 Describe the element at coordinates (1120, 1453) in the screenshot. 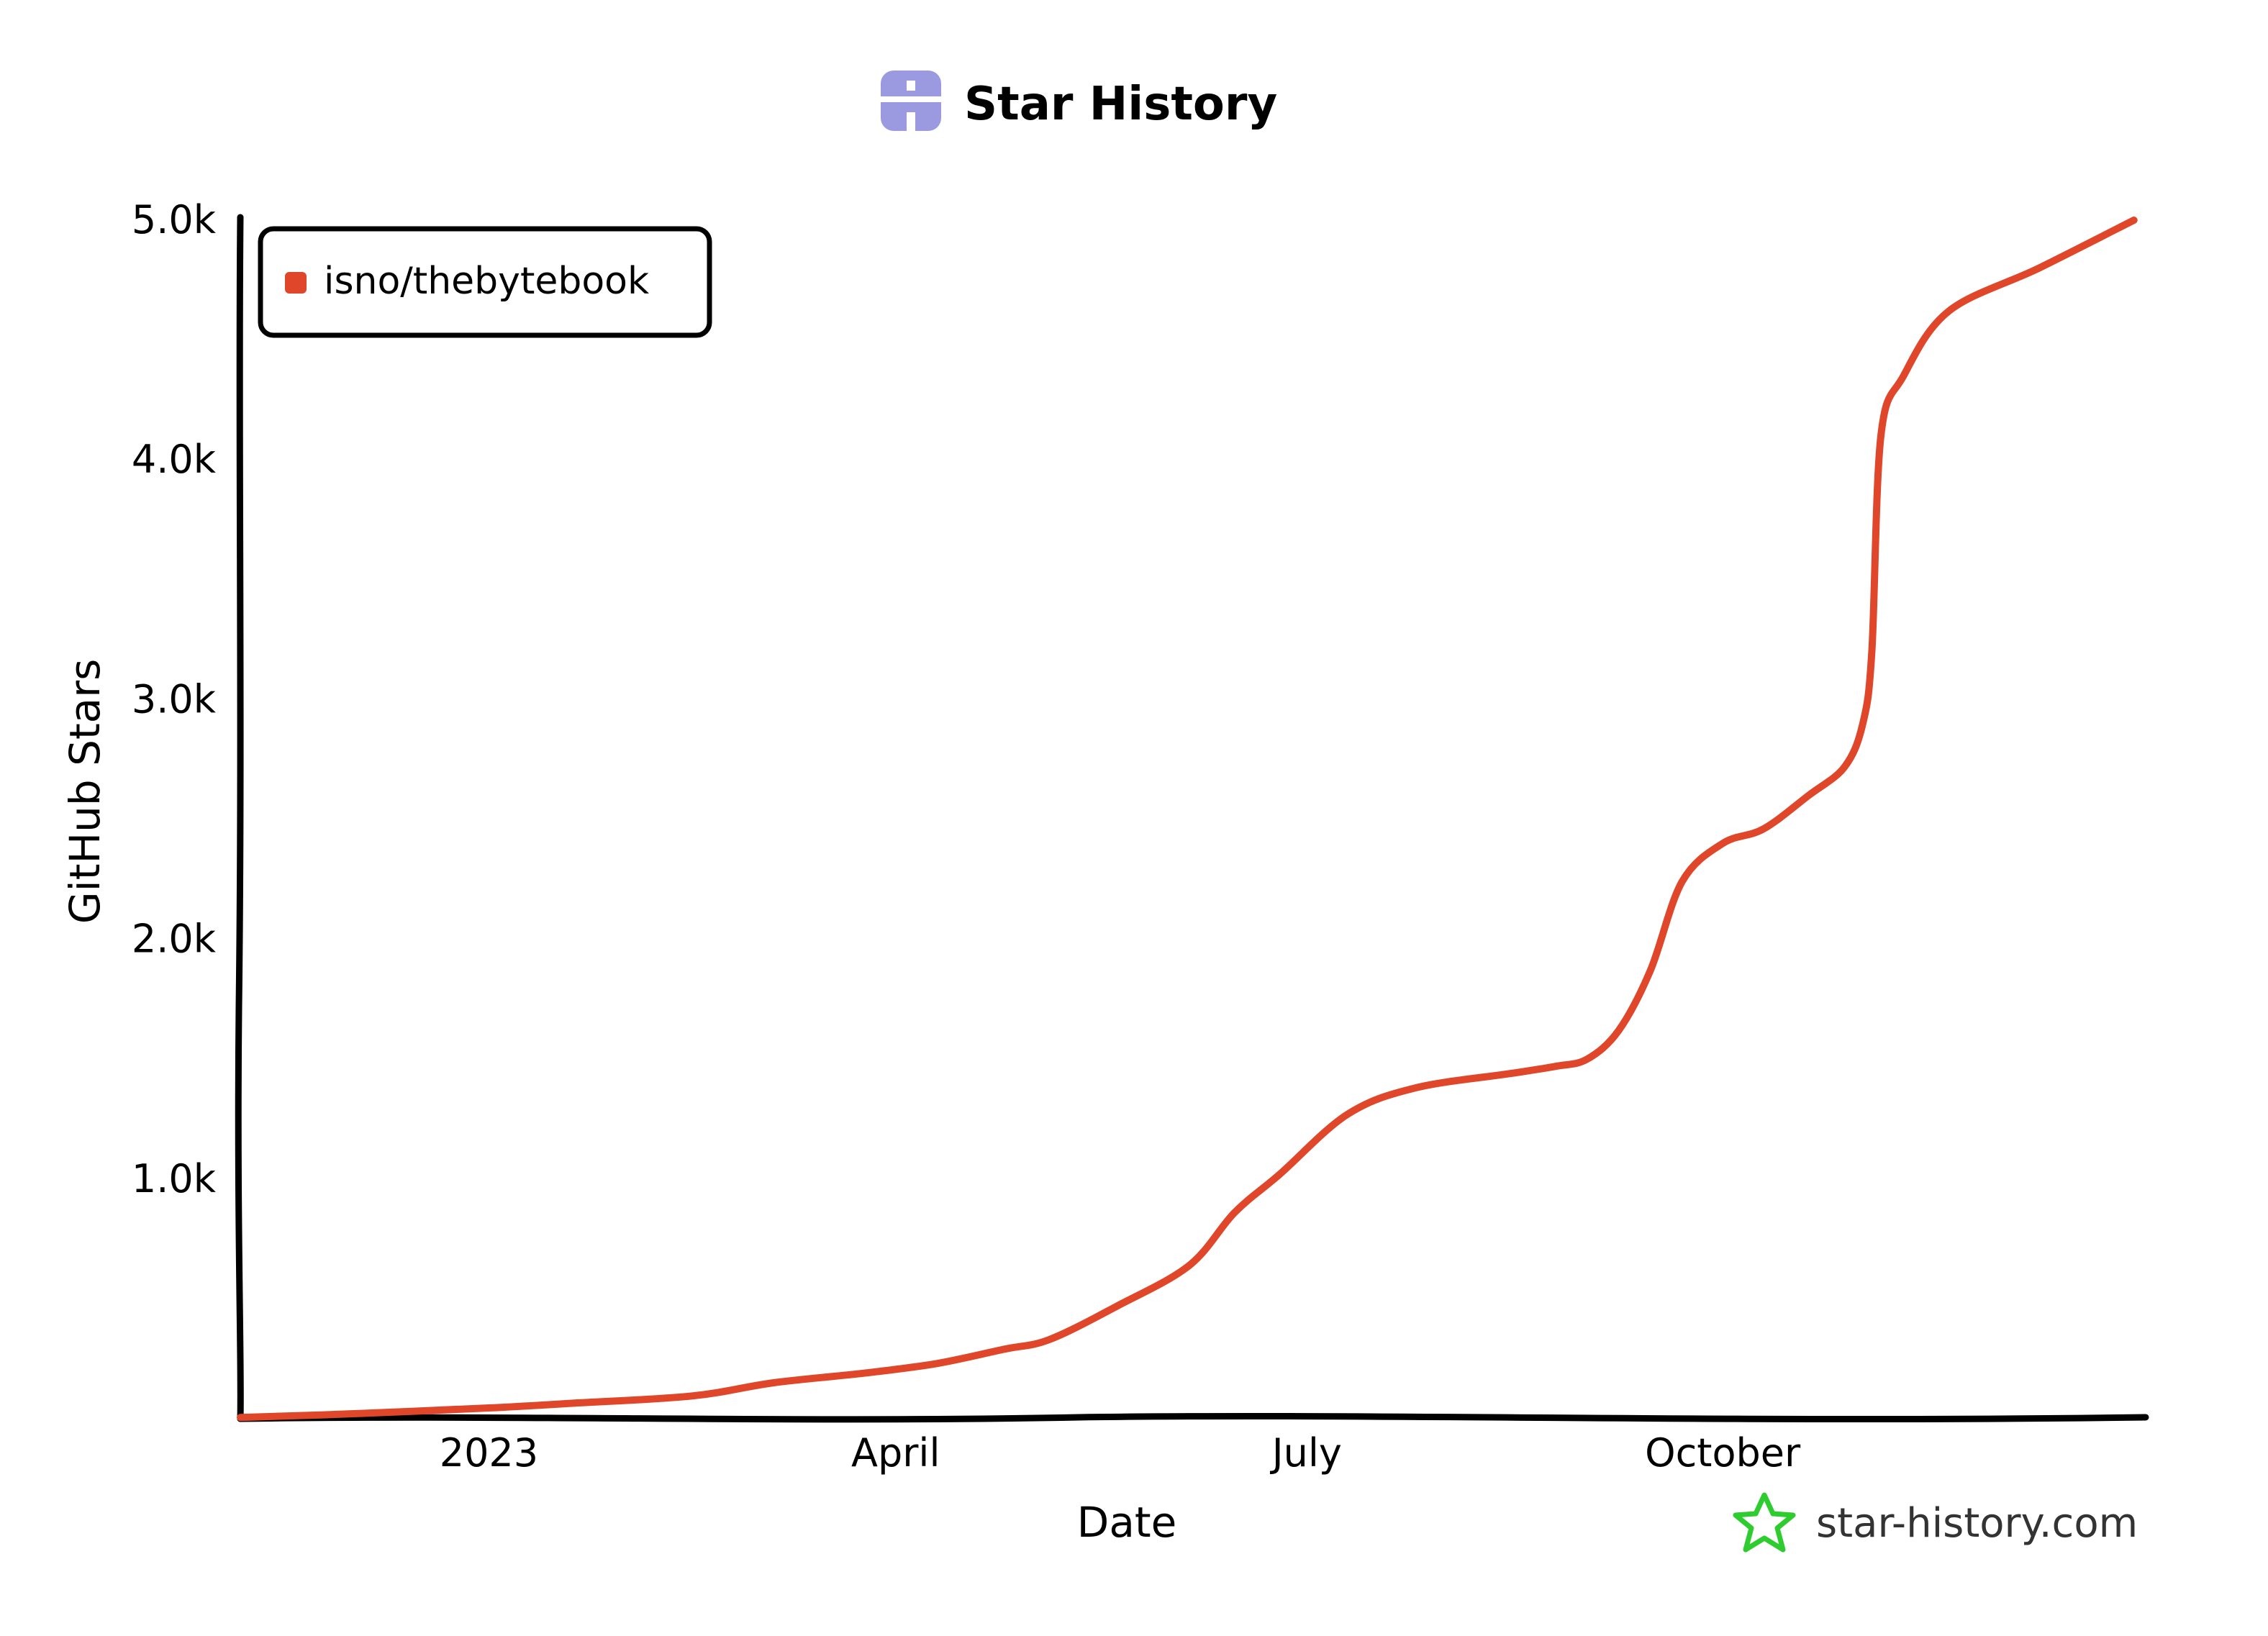

I see `x-tick-labels: 2023 April July October` at that location.